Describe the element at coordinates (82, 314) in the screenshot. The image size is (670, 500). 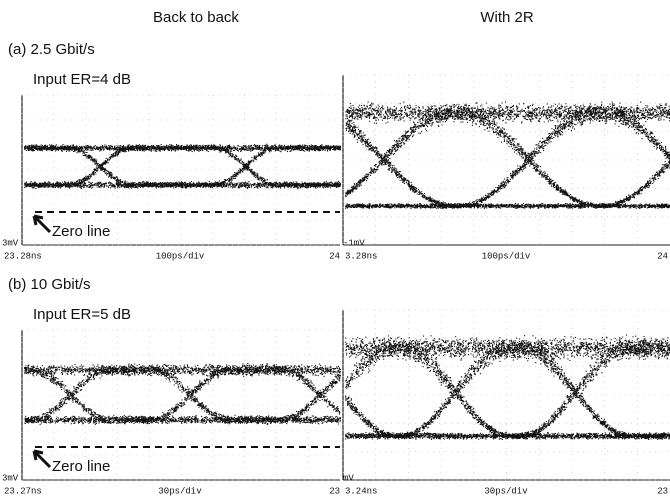
I see `annotation: Input ER=5 dB` at that location.